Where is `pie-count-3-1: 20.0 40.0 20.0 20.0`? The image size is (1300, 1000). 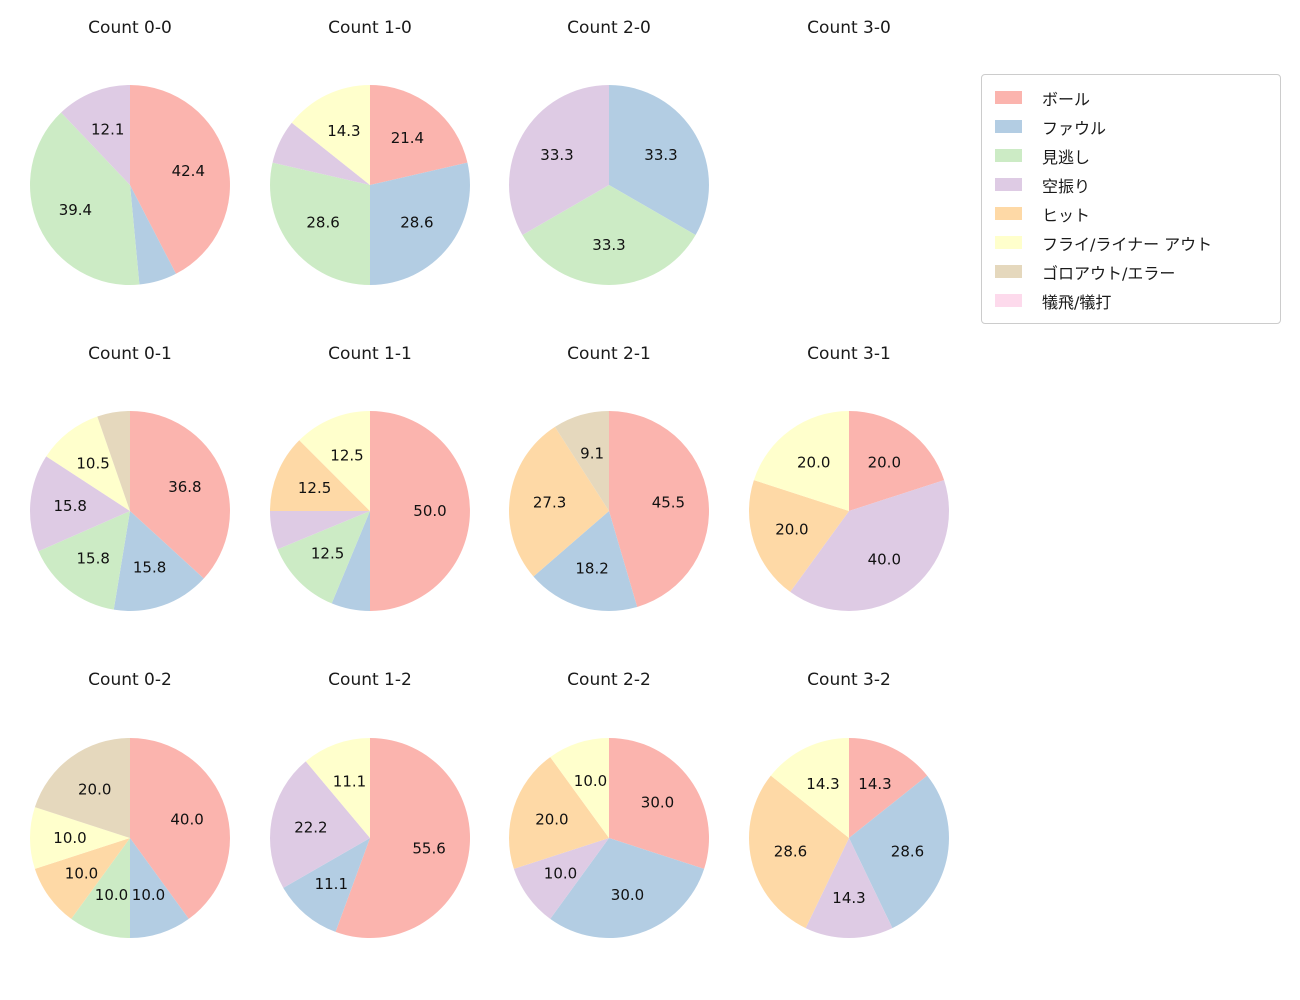
pie-count-3-1: 20.0 40.0 20.0 20.0 is located at coordinates (849, 511).